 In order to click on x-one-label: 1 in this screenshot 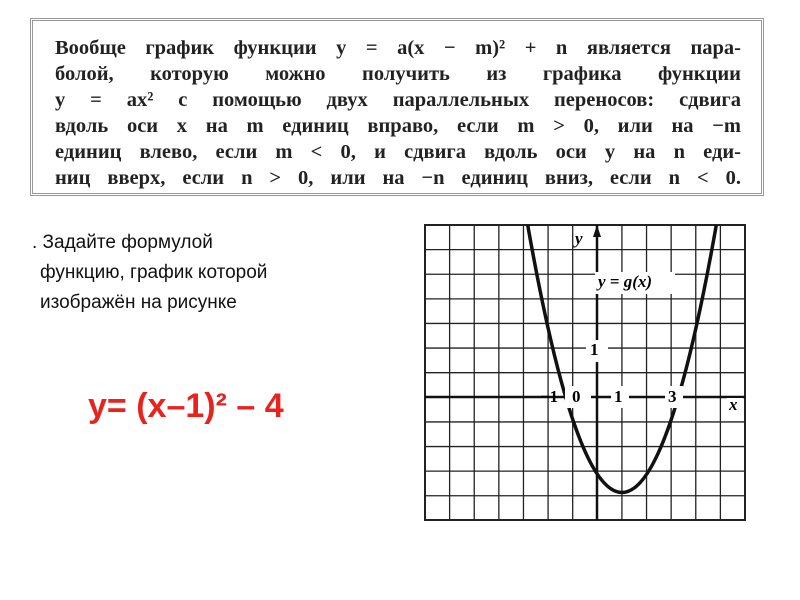, I will do `click(618, 396)`.